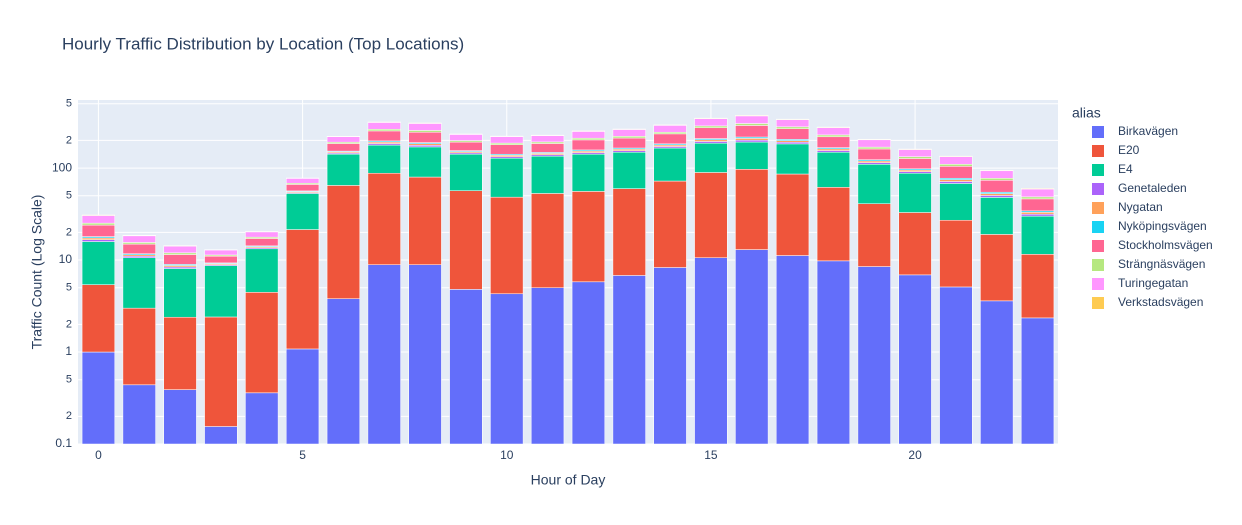 The image size is (1242, 525). Describe the element at coordinates (568, 480) in the screenshot. I see `x-axis-title: Hour of Day` at that location.